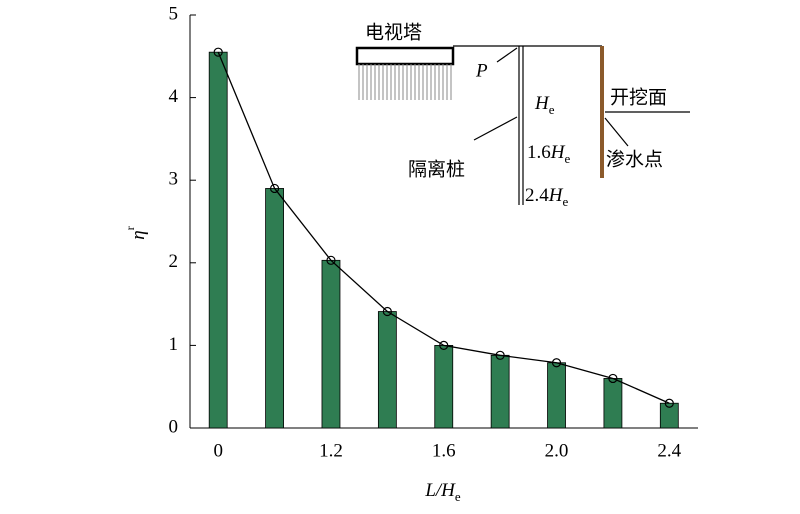  Describe the element at coordinates (393, 33) in the screenshot. I see `tower-label: 电视塔` at that location.